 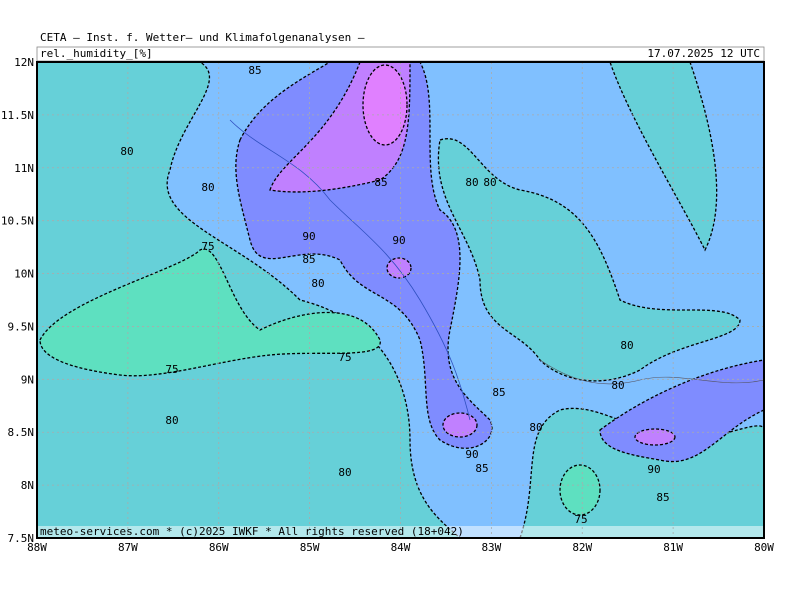 What do you see at coordinates (21, 432) in the screenshot?
I see `lat-label: 8.5N` at bounding box center [21, 432].